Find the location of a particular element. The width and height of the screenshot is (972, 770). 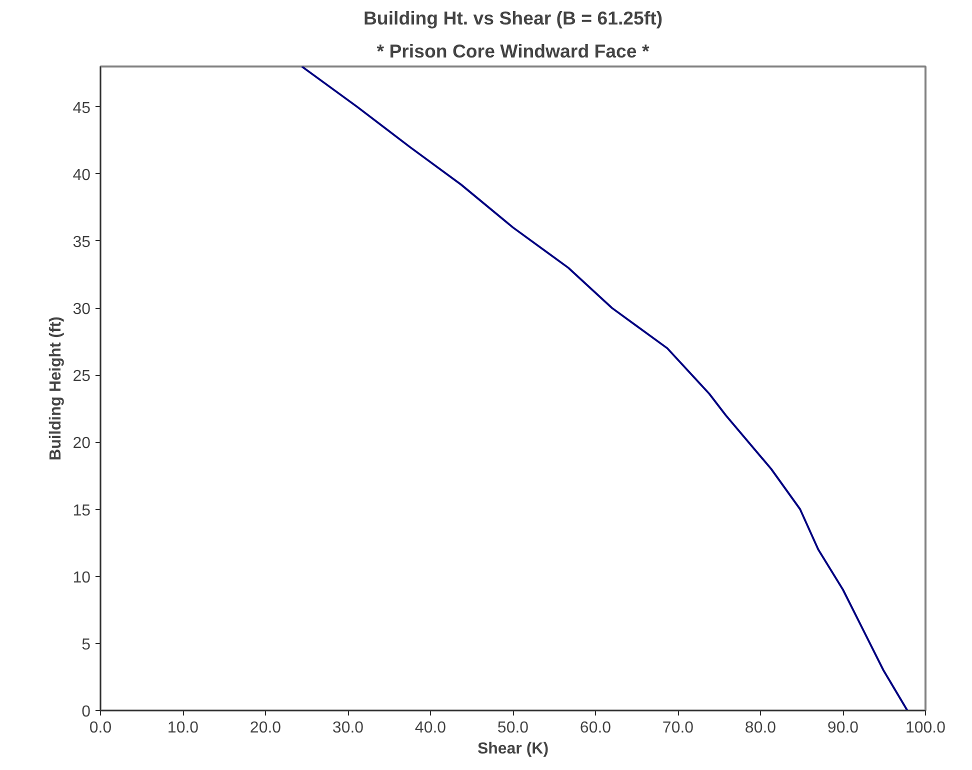

y-tick-label: 30 is located at coordinates (81, 309).